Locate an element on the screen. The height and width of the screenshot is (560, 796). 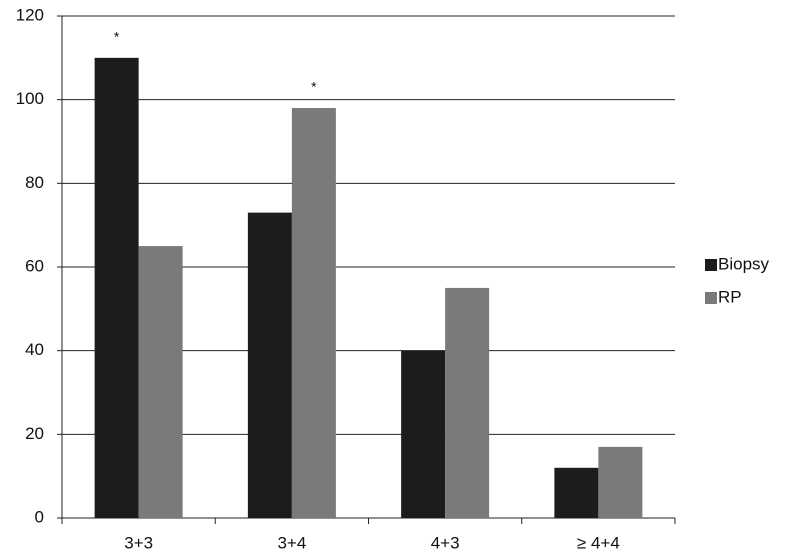
legend-label: Biopsy is located at coordinates (744, 263).